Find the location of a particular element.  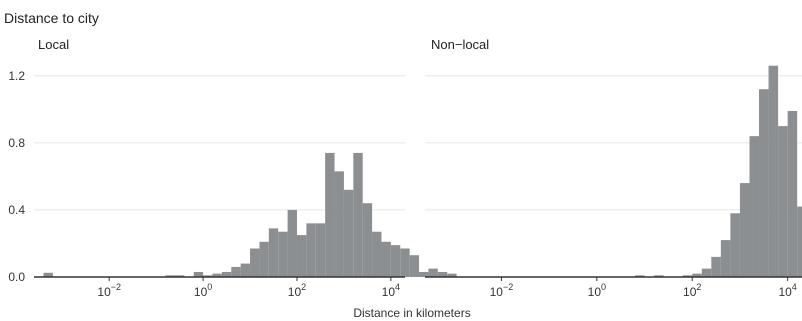

panel-label: Non−local is located at coordinates (460, 44).